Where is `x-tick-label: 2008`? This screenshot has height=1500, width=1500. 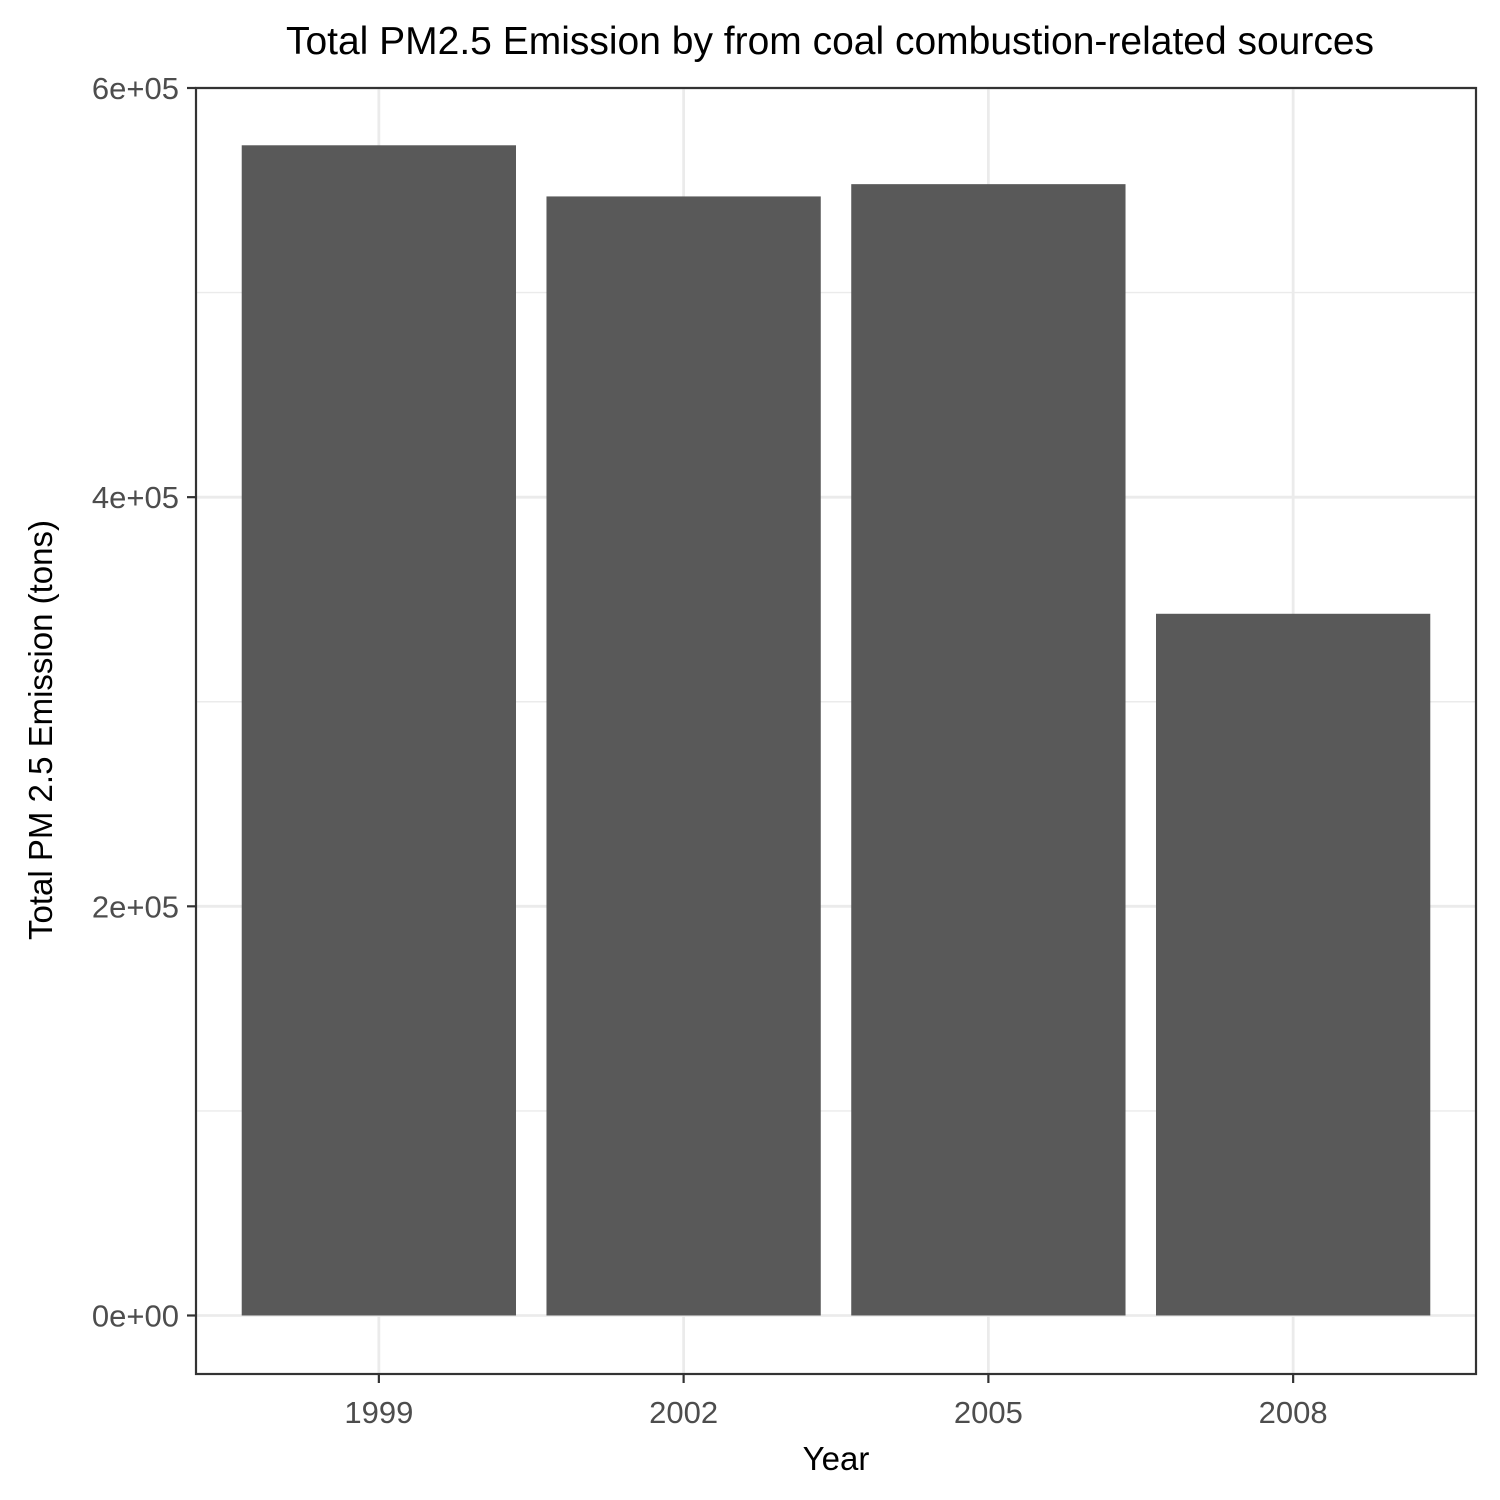 x-tick-label: 2008 is located at coordinates (1293, 1412).